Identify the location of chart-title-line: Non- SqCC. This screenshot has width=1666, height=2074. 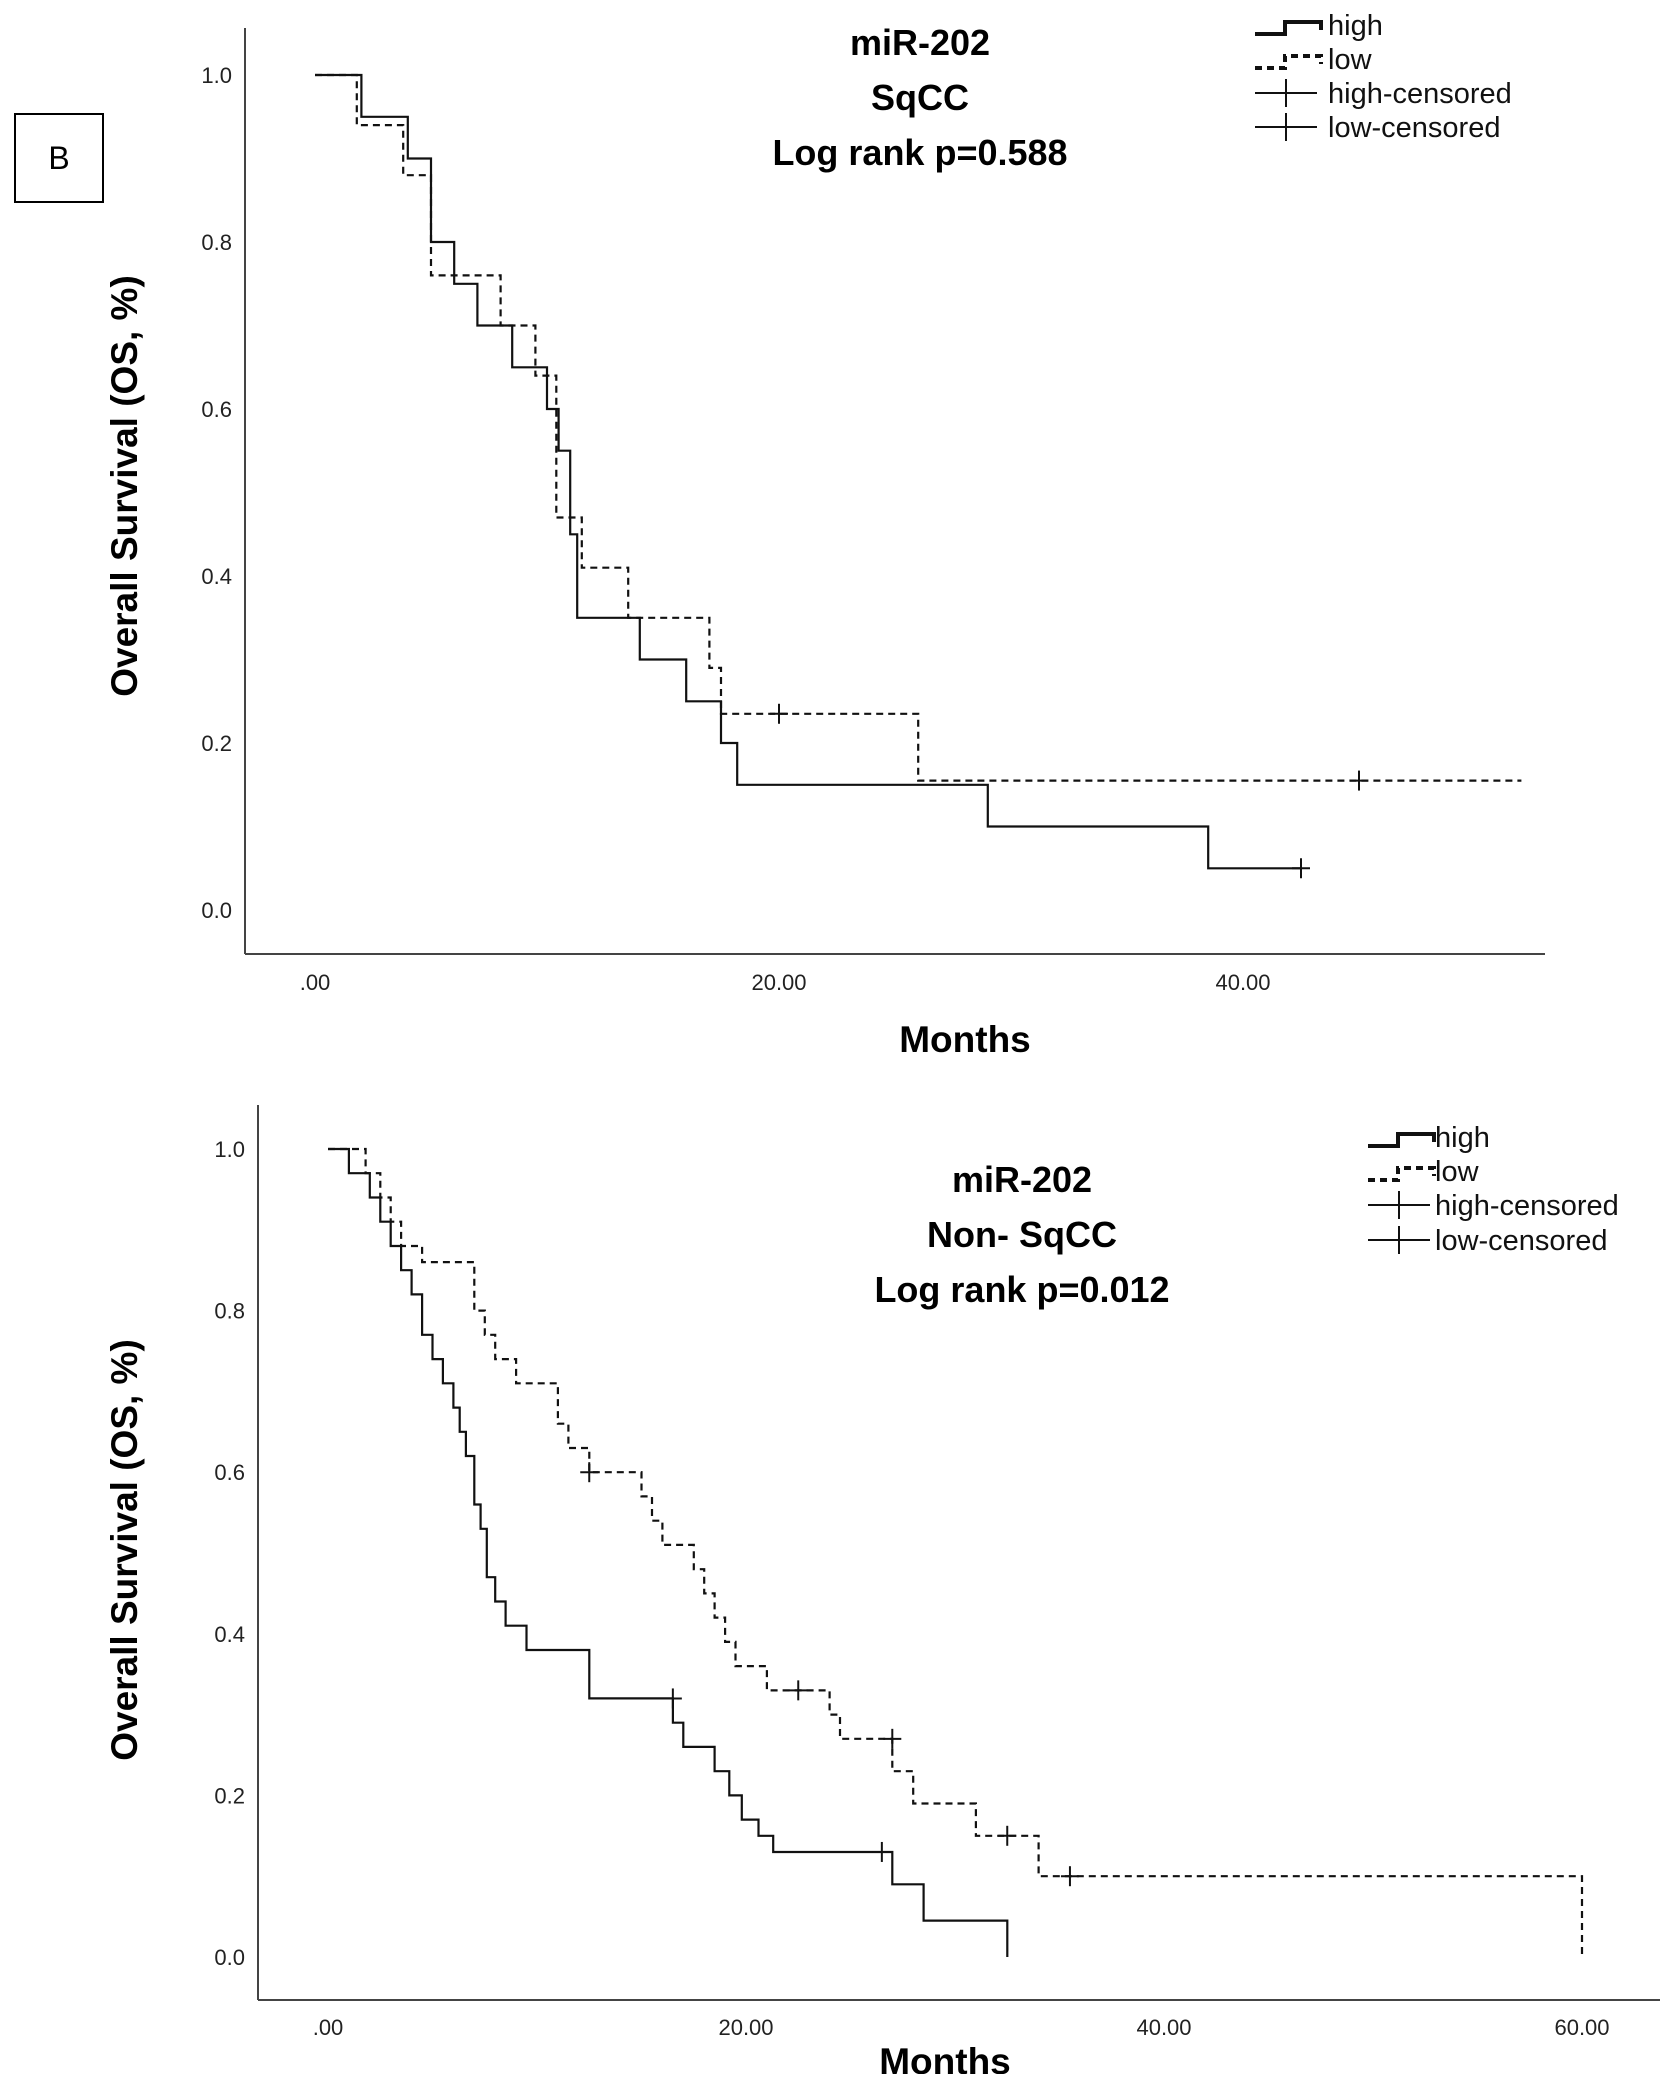
(1022, 1234).